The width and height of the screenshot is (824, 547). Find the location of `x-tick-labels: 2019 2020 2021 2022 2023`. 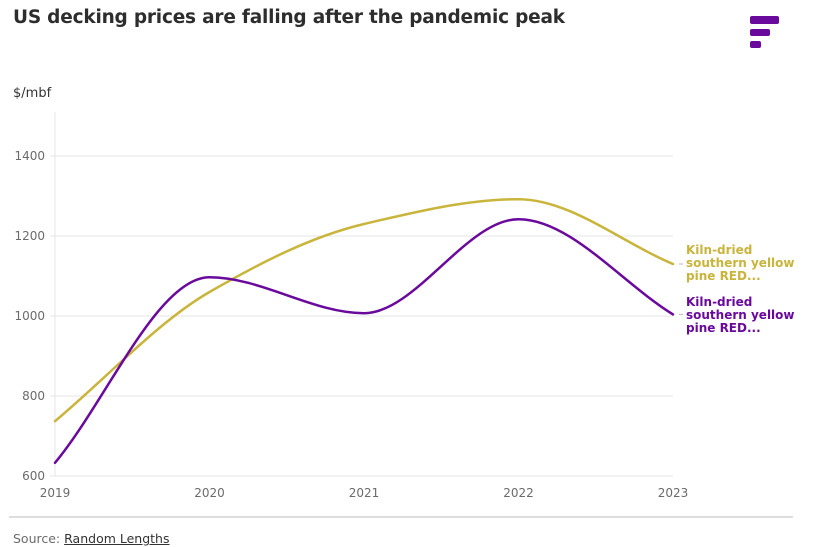

x-tick-labels: 2019 2020 2021 2022 2023 is located at coordinates (364, 493).